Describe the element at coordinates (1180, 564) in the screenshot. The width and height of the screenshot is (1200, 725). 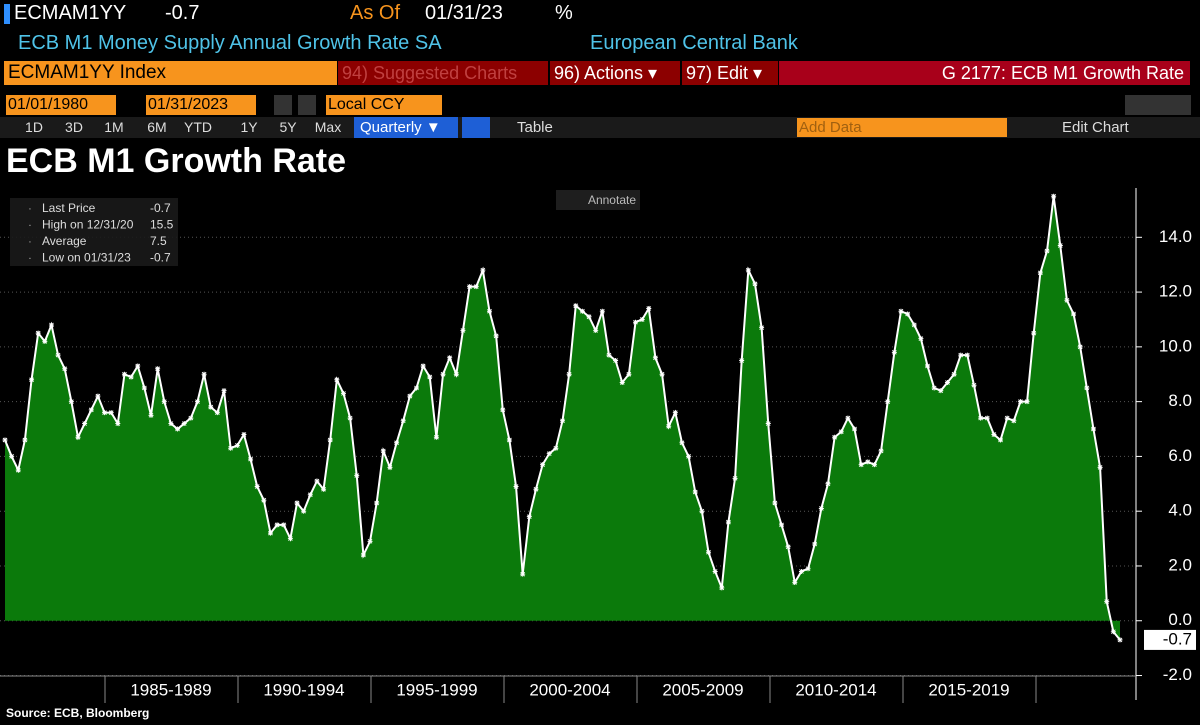
I see `y-tick-label: 2.0` at that location.